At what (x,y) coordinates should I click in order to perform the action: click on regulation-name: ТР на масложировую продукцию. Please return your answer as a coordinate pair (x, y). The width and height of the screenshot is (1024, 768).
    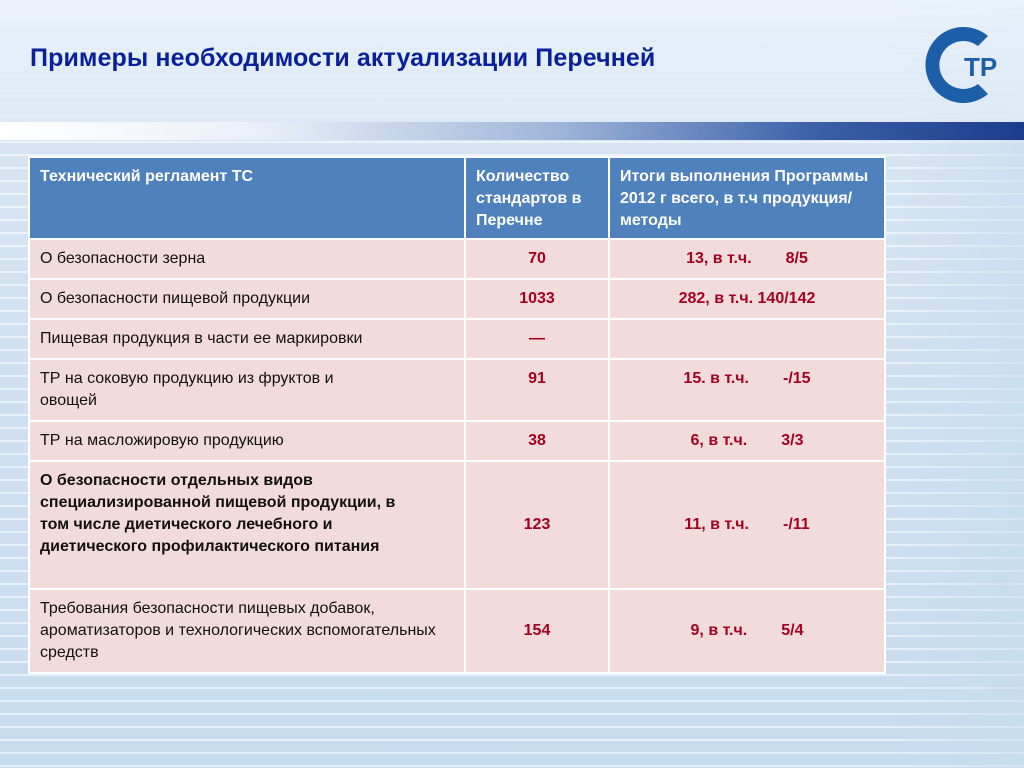
    Looking at the image, I should click on (247, 441).